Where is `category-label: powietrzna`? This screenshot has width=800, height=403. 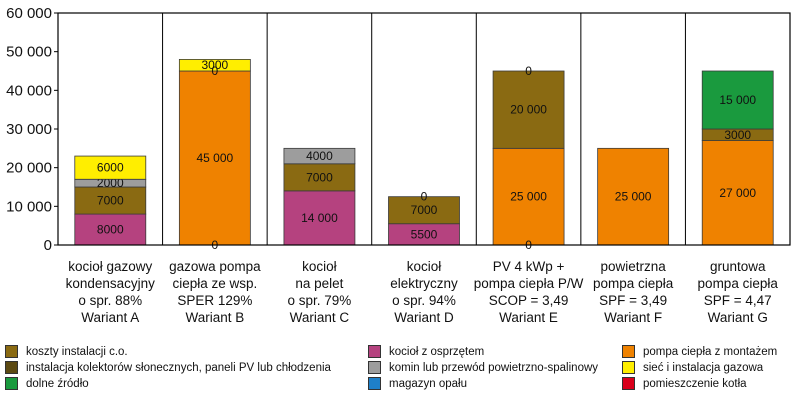 category-label: powietrzna is located at coordinates (633, 266).